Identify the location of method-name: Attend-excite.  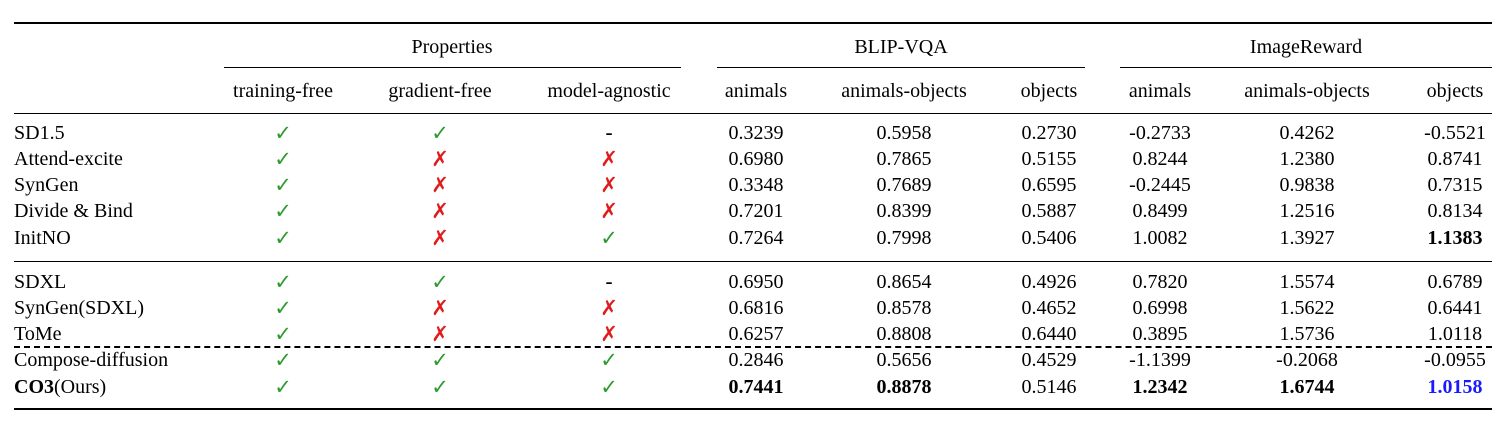
(68, 159).